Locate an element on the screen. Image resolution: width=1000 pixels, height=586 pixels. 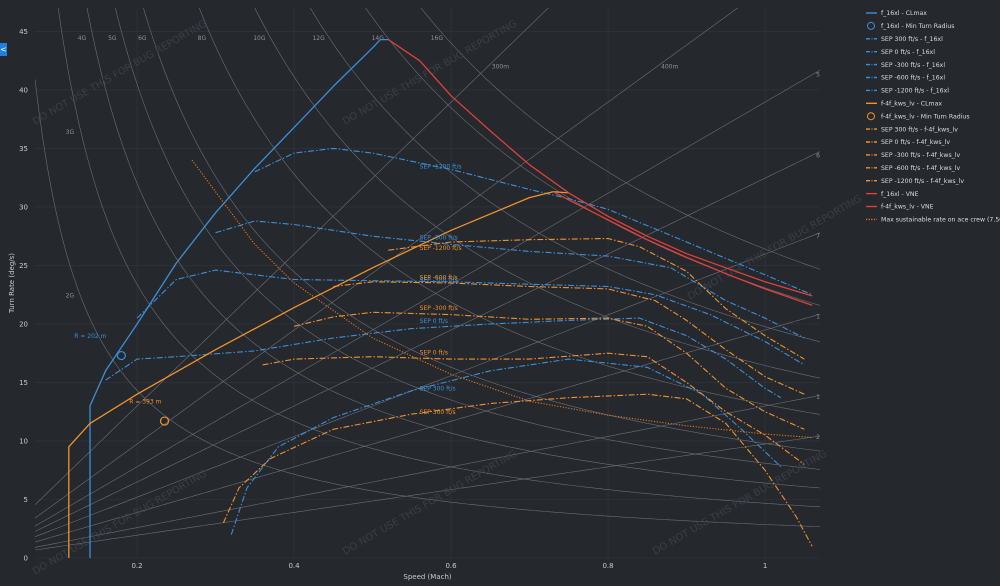
y-tick-label: 45 is located at coordinates (23, 32).